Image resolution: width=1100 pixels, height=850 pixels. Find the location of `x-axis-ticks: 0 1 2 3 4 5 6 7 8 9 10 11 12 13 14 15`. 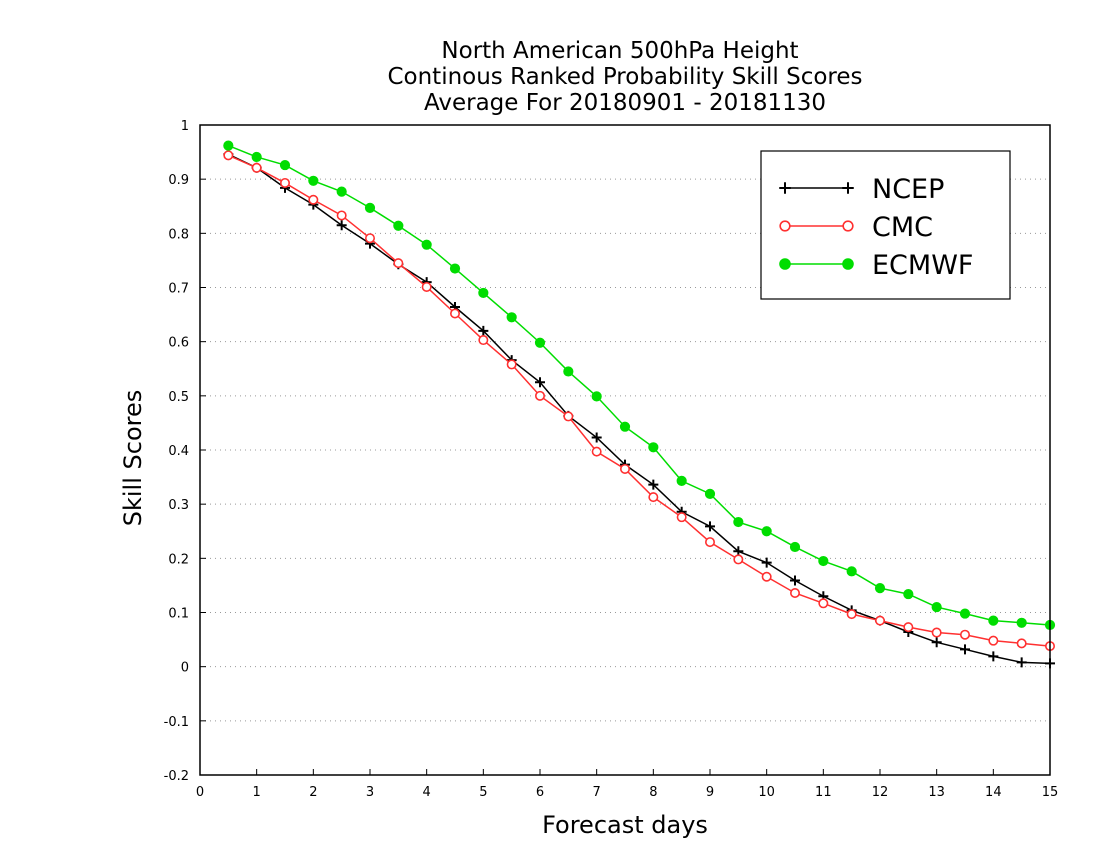

x-axis-ticks: 0 1 2 3 4 5 6 7 8 9 10 11 12 13 14 15 is located at coordinates (627, 784).